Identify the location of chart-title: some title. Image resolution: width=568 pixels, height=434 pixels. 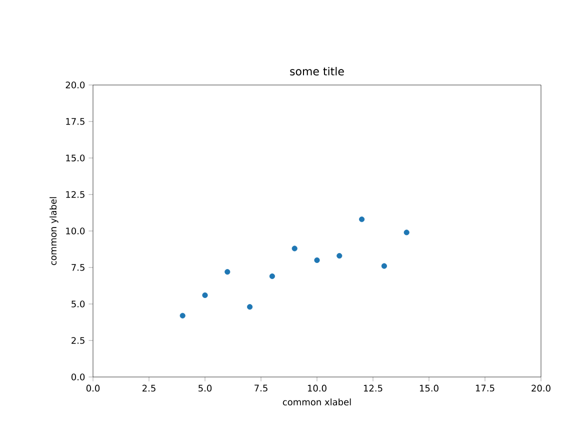
(317, 71).